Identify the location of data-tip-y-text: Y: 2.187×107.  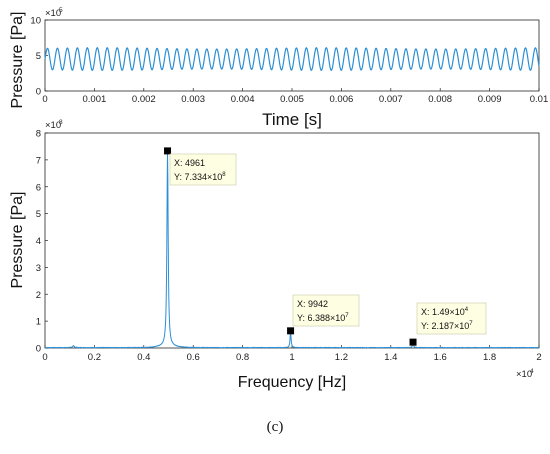
(447, 326).